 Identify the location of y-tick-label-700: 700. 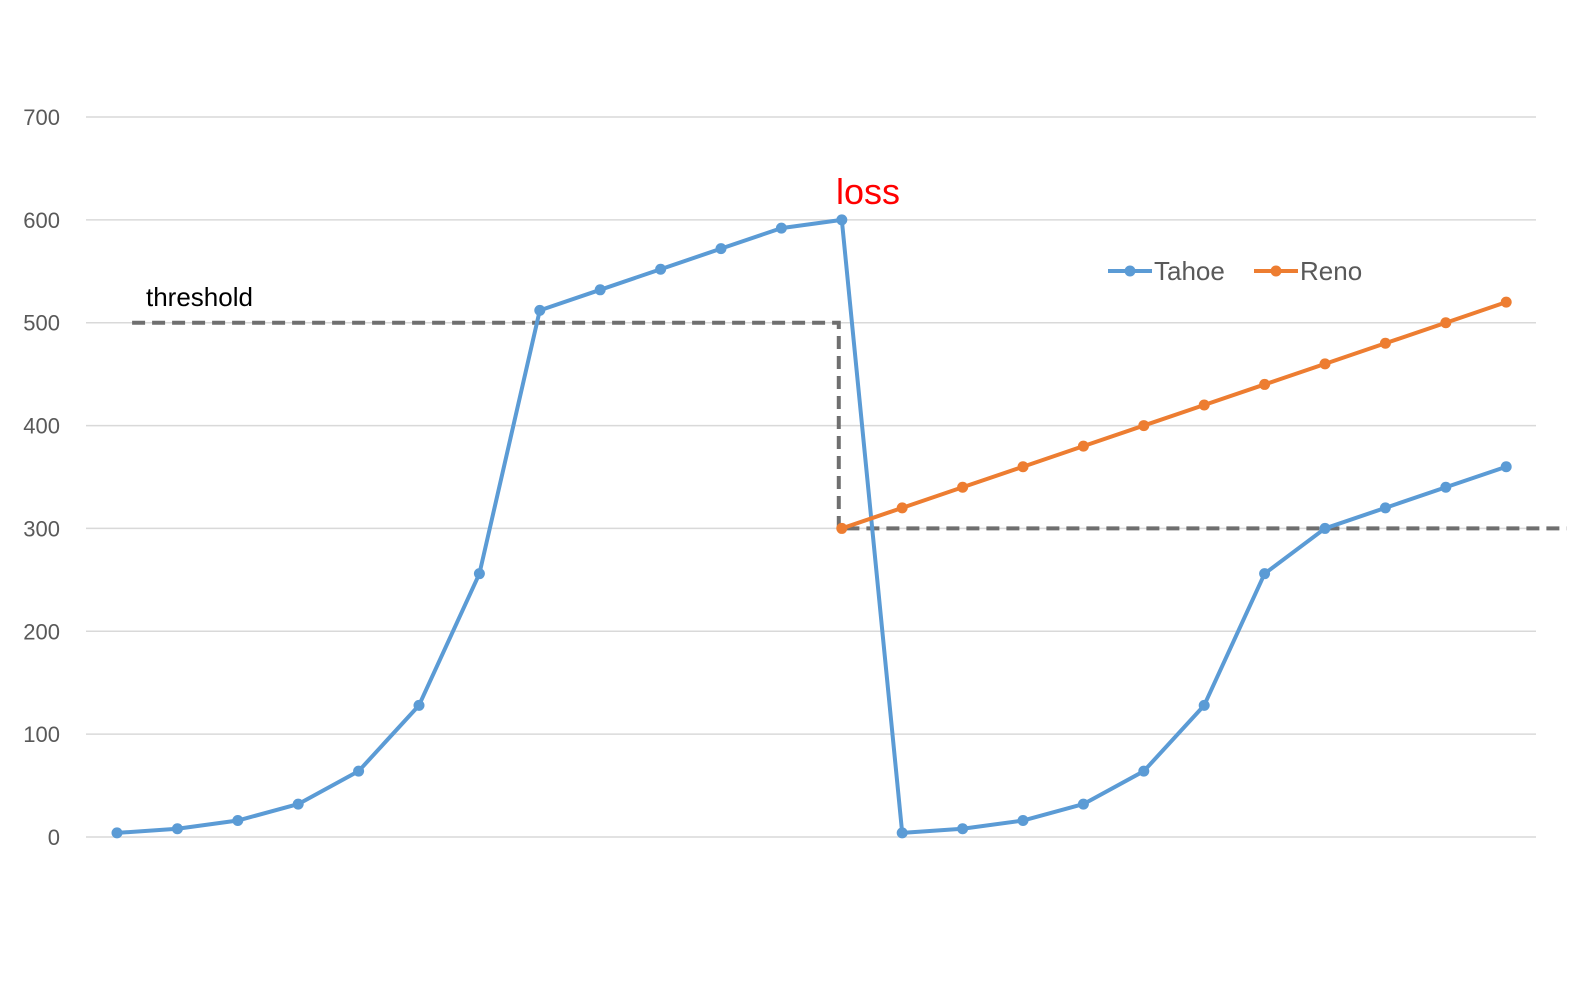
(41, 117).